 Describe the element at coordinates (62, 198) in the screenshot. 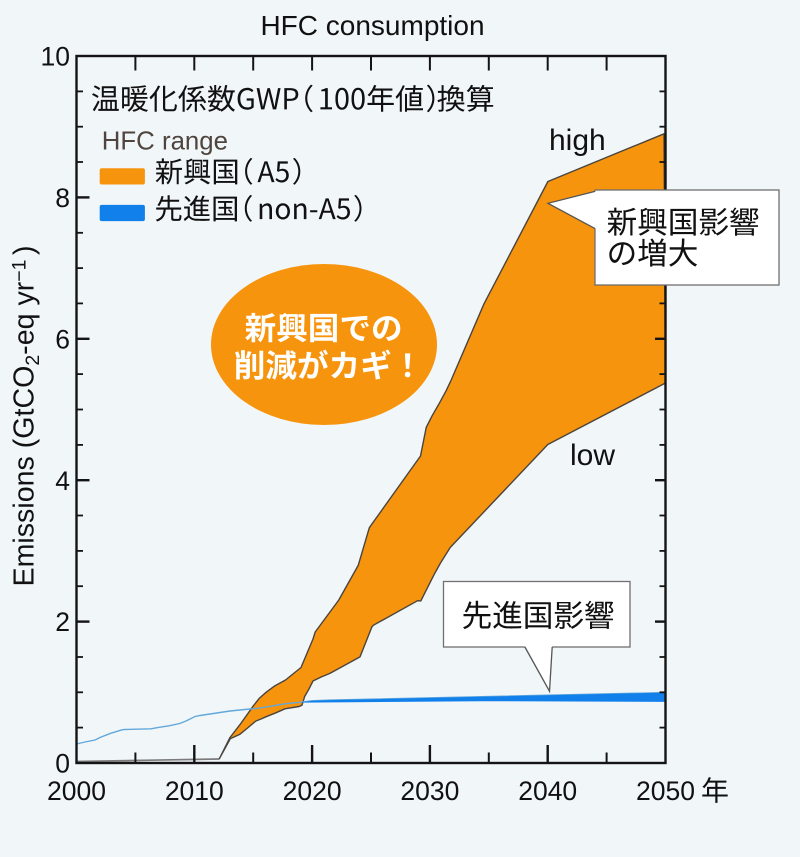

I see `svg-text: 8` at that location.